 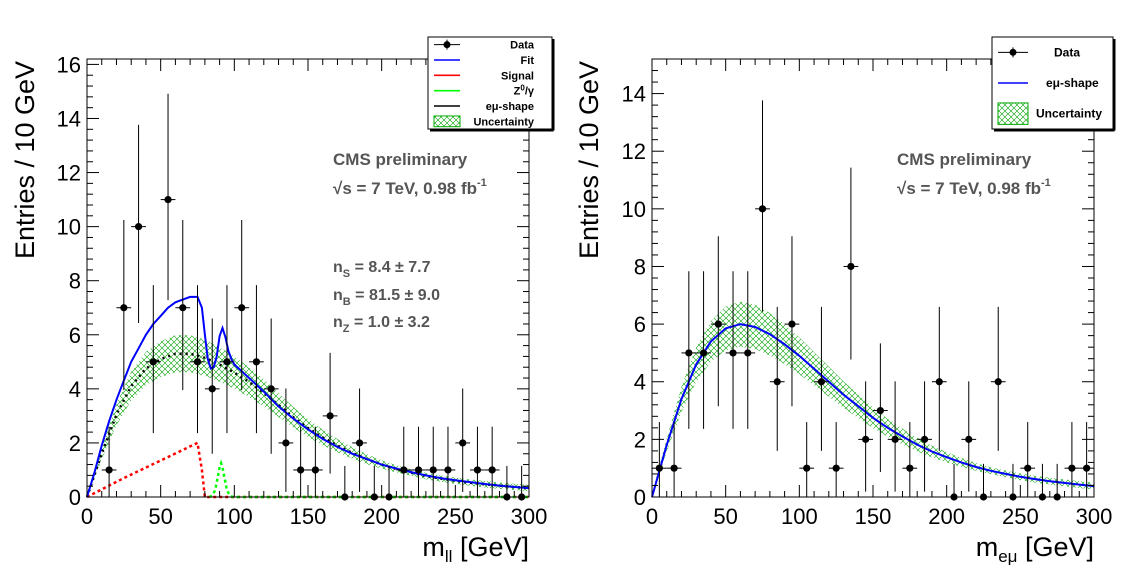 What do you see at coordinates (1094, 516) in the screenshot?
I see `x-tick-label: 300` at bounding box center [1094, 516].